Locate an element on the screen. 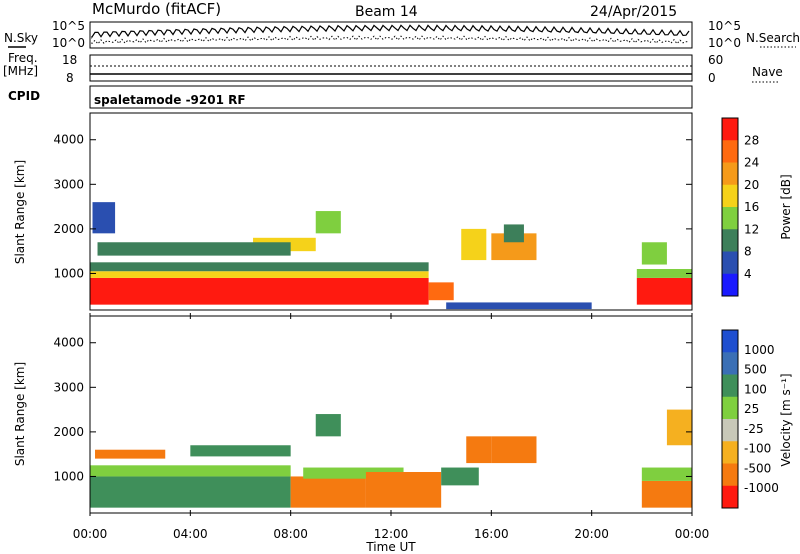 This screenshot has width=800, height=554. colorbar-tick-label: 25 is located at coordinates (751, 409).